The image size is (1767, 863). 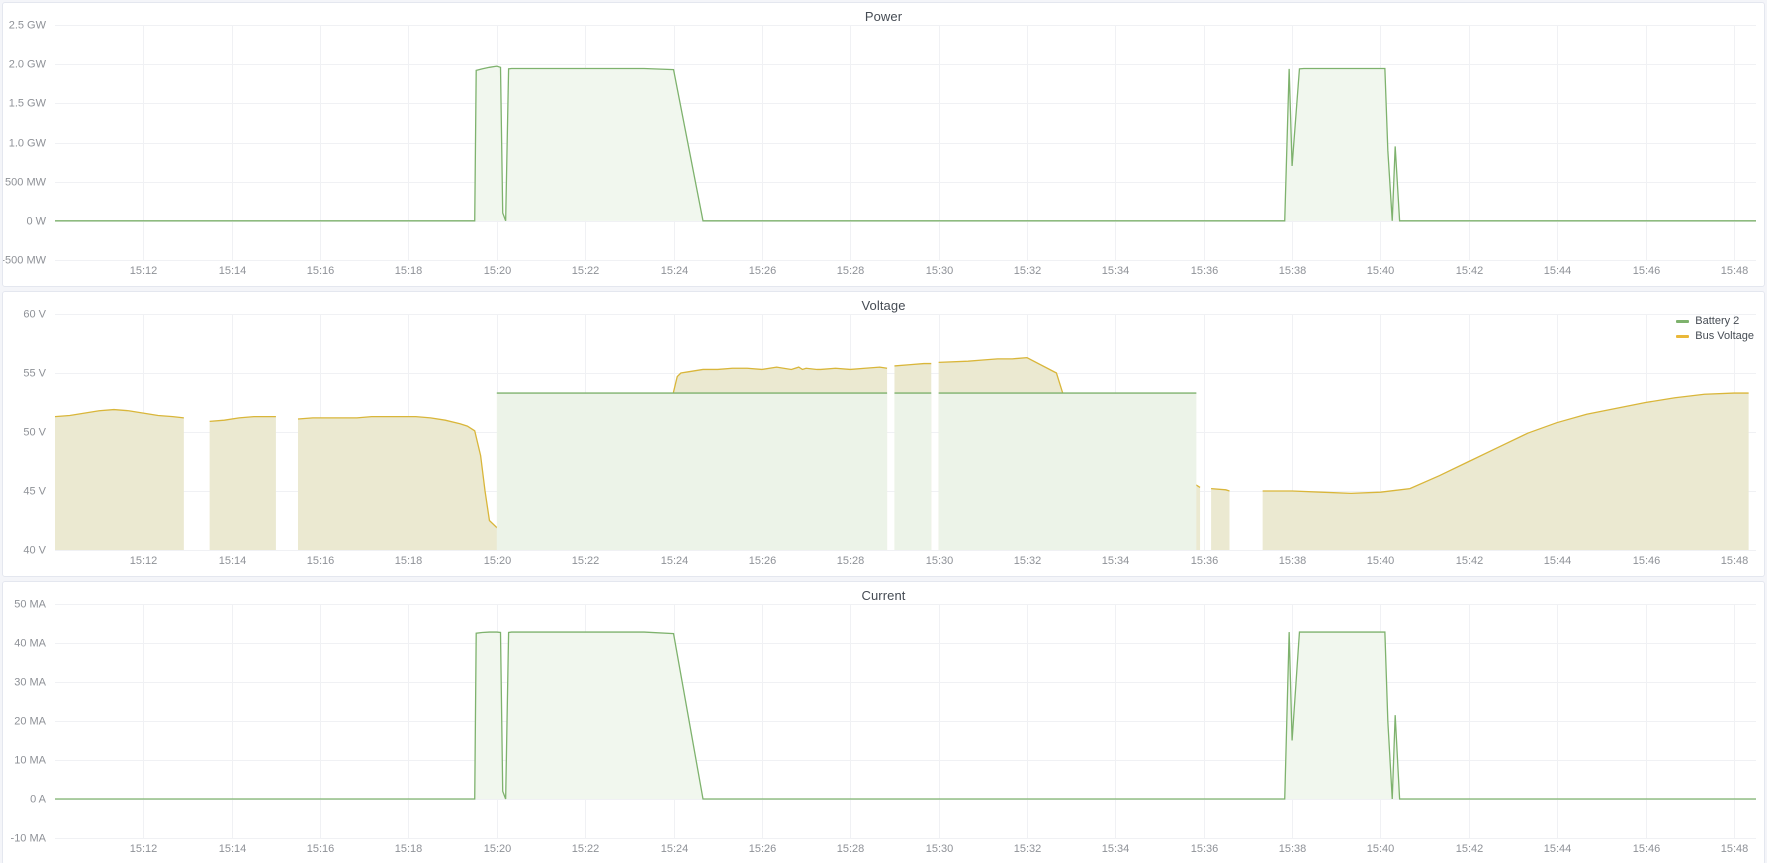 I want to click on y-tick-label: 0 A, so click(x=38, y=799).